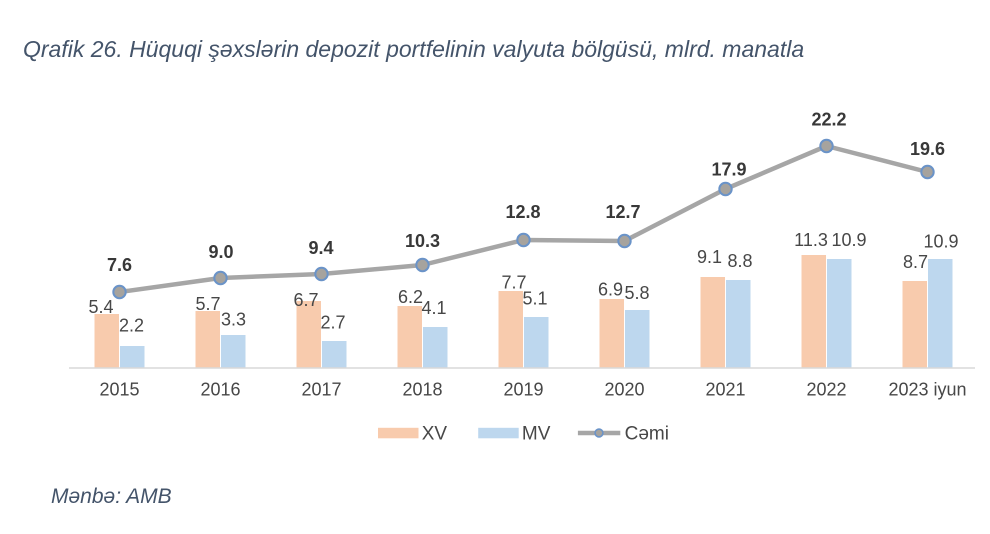 This screenshot has height=534, width=990. What do you see at coordinates (610, 290) in the screenshot?
I see `svg-text: 6.9` at bounding box center [610, 290].